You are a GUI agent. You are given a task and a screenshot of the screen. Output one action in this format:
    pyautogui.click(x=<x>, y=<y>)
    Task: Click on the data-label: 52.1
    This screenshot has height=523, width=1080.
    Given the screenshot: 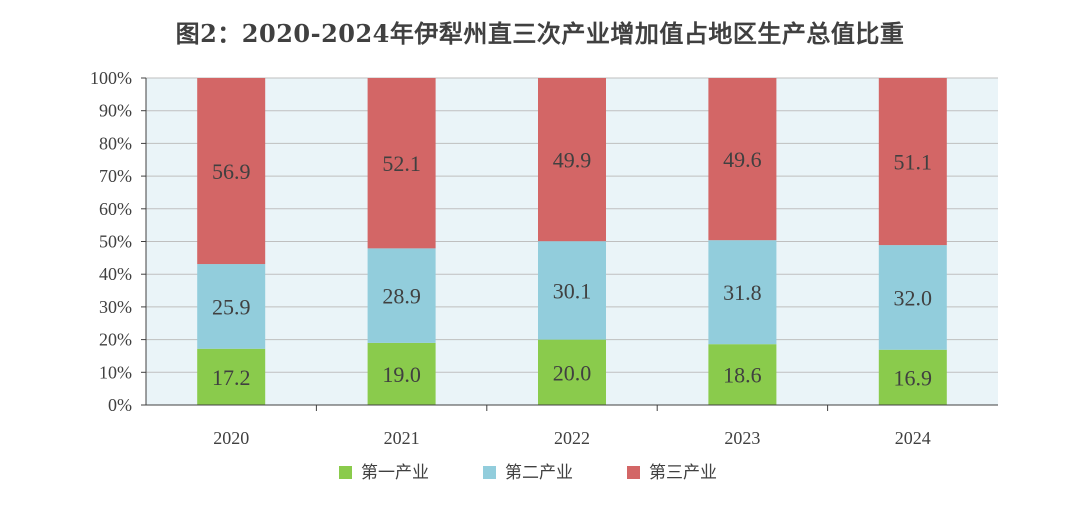 What is the action you would take?
    pyautogui.click(x=401, y=163)
    